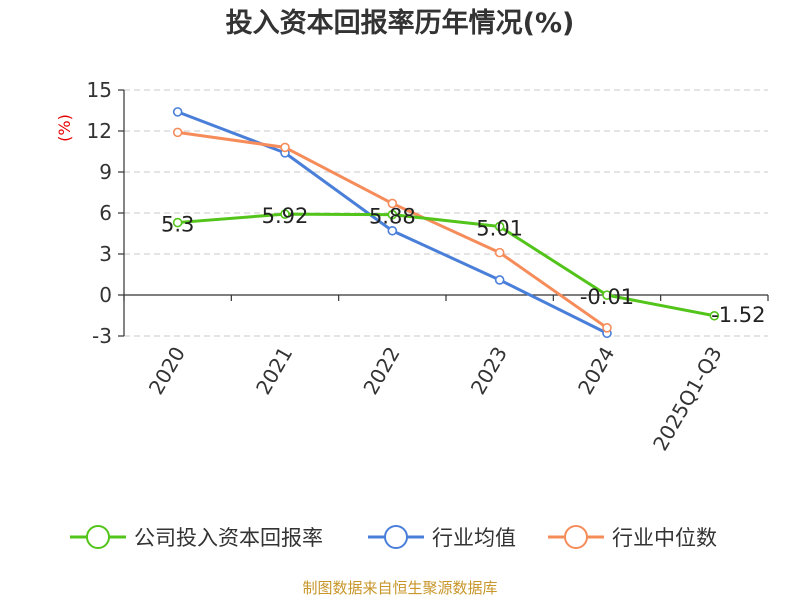  What do you see at coordinates (105, 172) in the screenshot?
I see `y-tick-label: 9` at bounding box center [105, 172].